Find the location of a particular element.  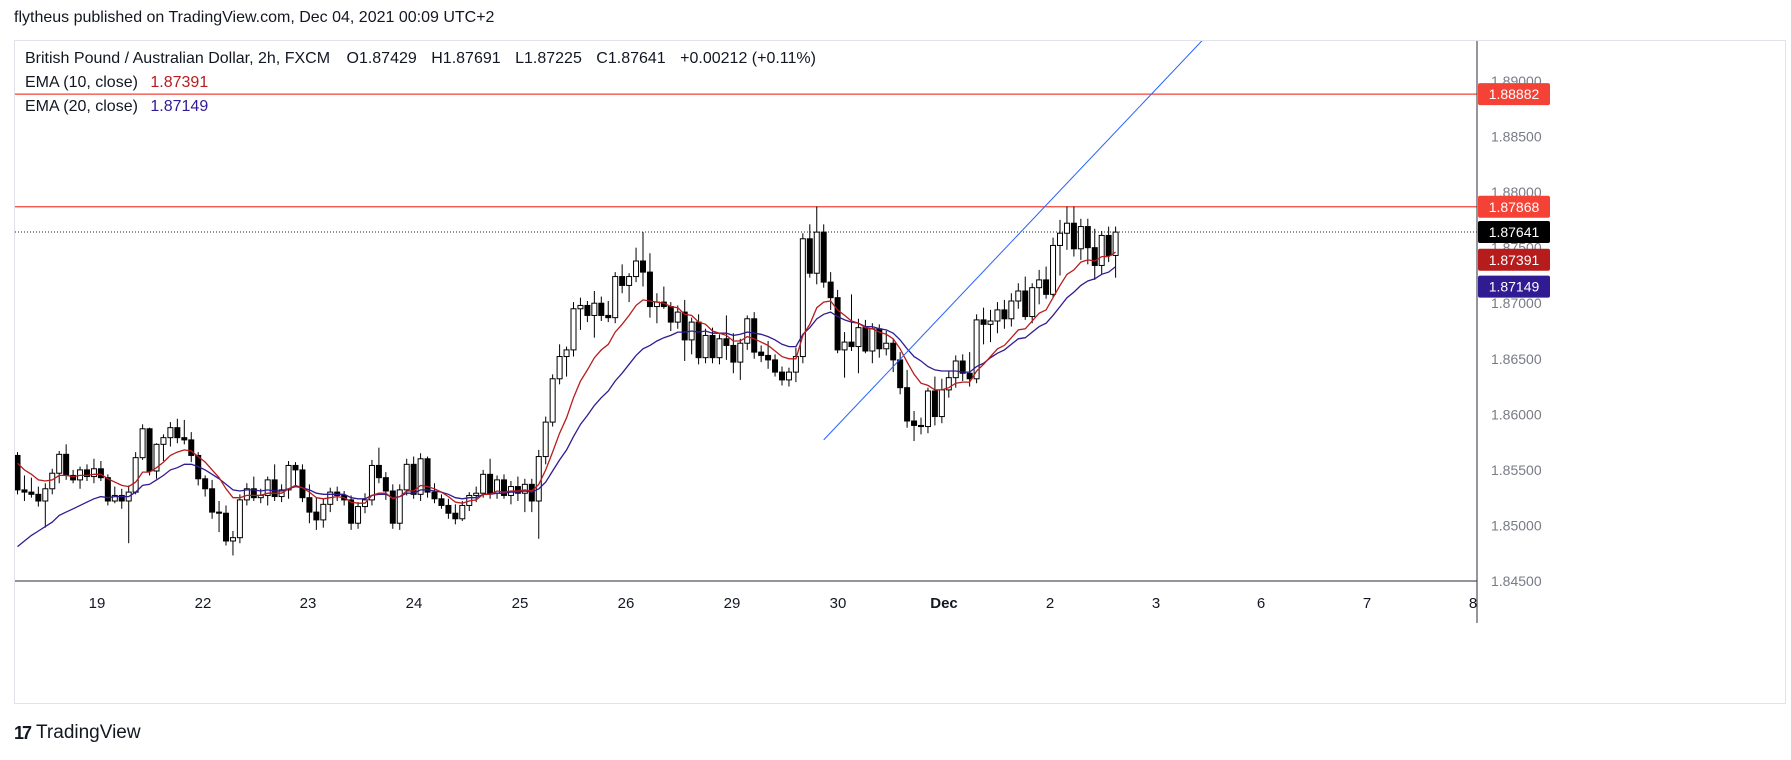

y-tick-label: 1.85000 is located at coordinates (1516, 525).